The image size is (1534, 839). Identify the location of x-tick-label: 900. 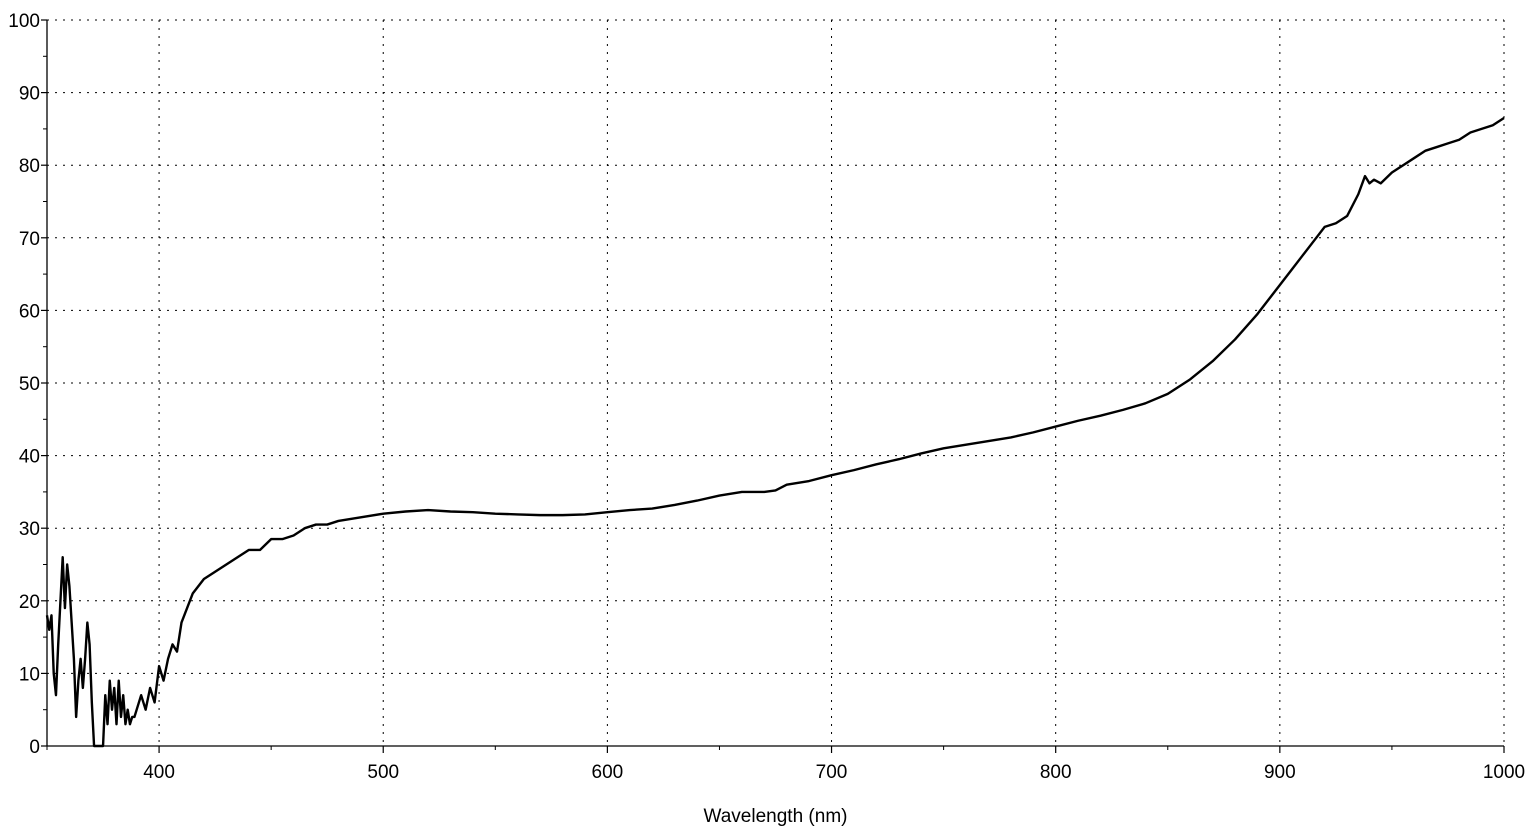
(1280, 772).